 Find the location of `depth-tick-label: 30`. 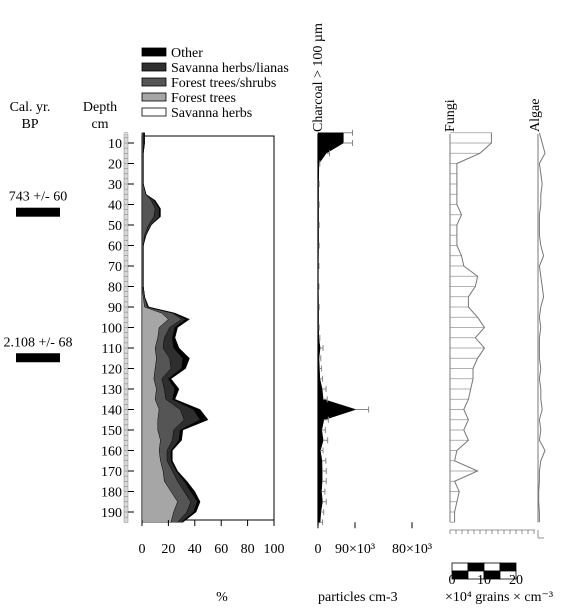

depth-tick-label: 30 is located at coordinates (115, 185).